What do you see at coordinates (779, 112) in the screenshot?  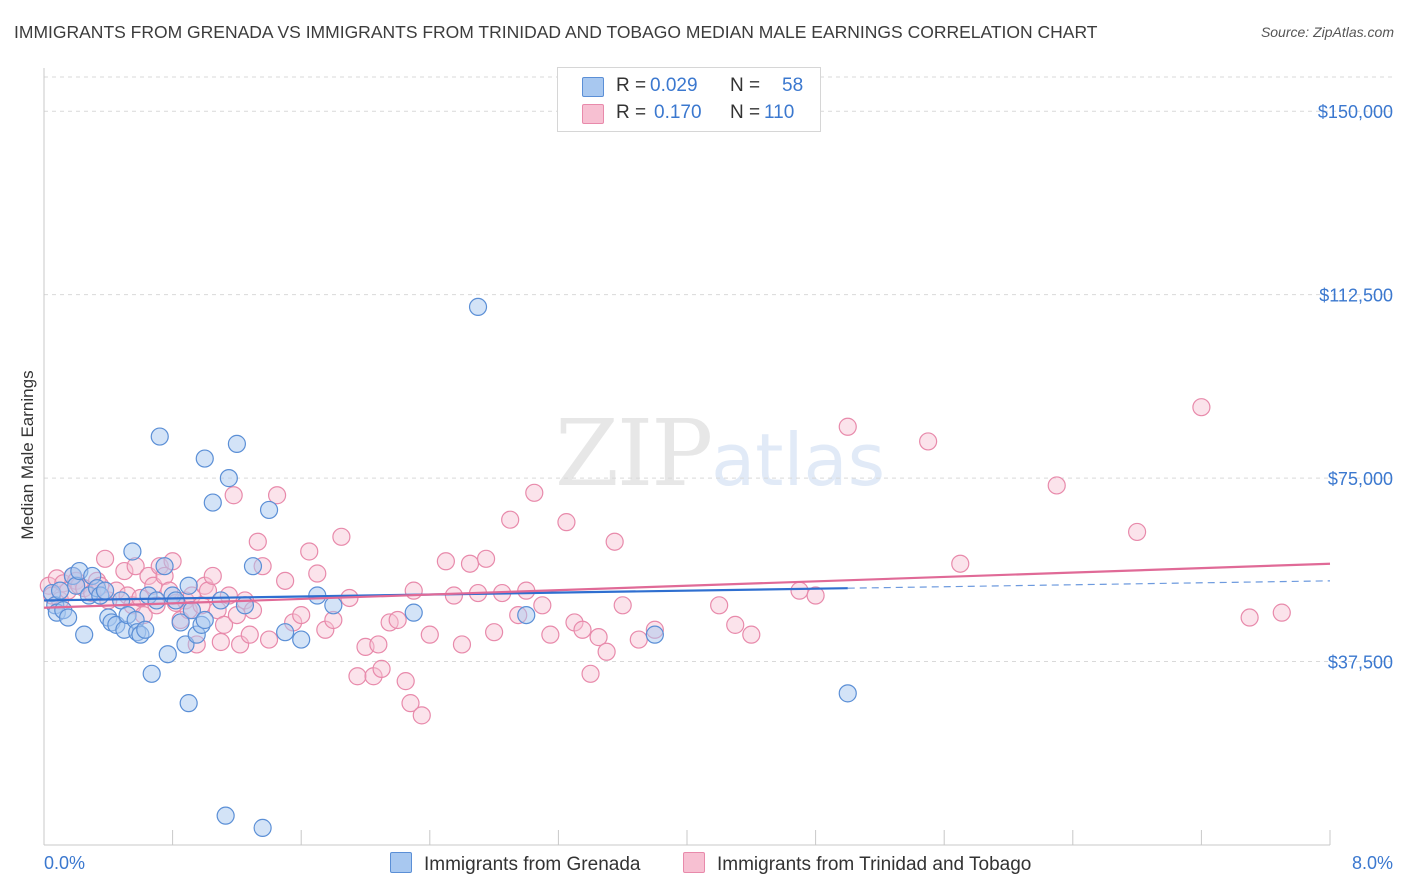 I see `legend-n-value: 110` at bounding box center [779, 112].